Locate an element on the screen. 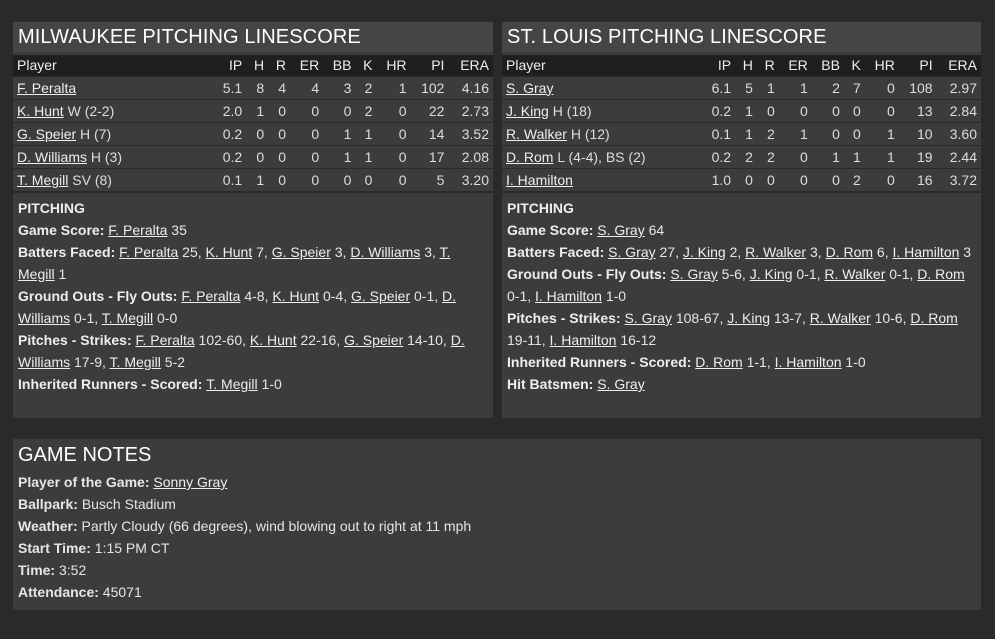 This screenshot has width=995, height=639. stat-cell: 2 is located at coordinates (767, 133).